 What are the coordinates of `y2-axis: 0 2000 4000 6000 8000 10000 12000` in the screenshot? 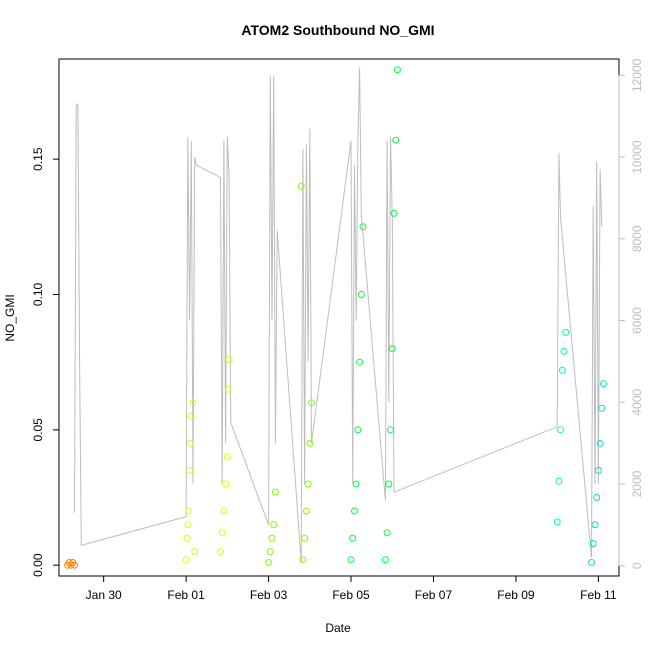 It's located at (631, 313).